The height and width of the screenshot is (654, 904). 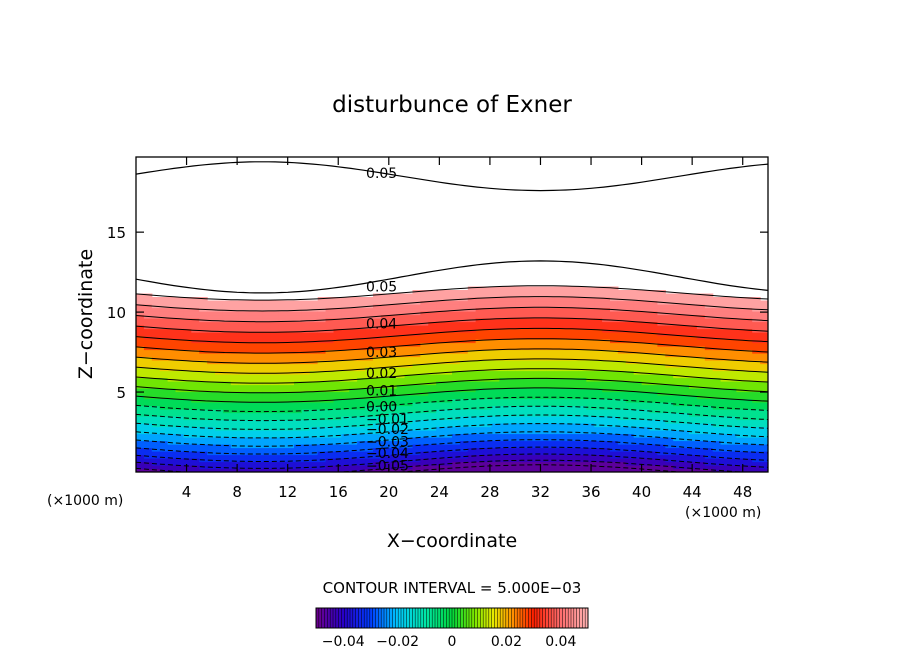 I want to click on colorbar-frame, so click(x=452, y=618).